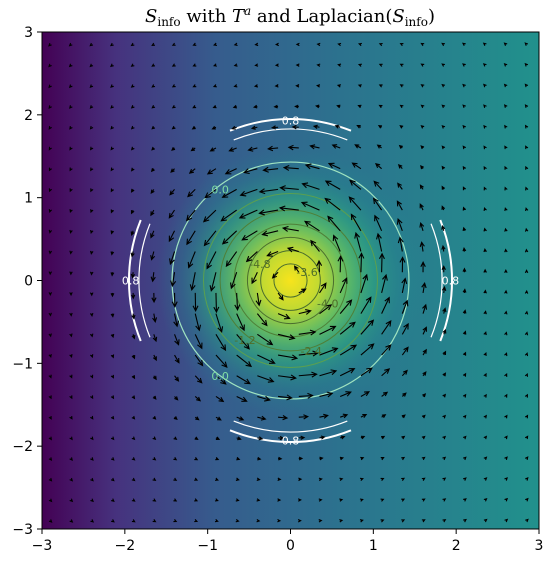  I want to click on y-tick-label: 0, so click(28, 282).